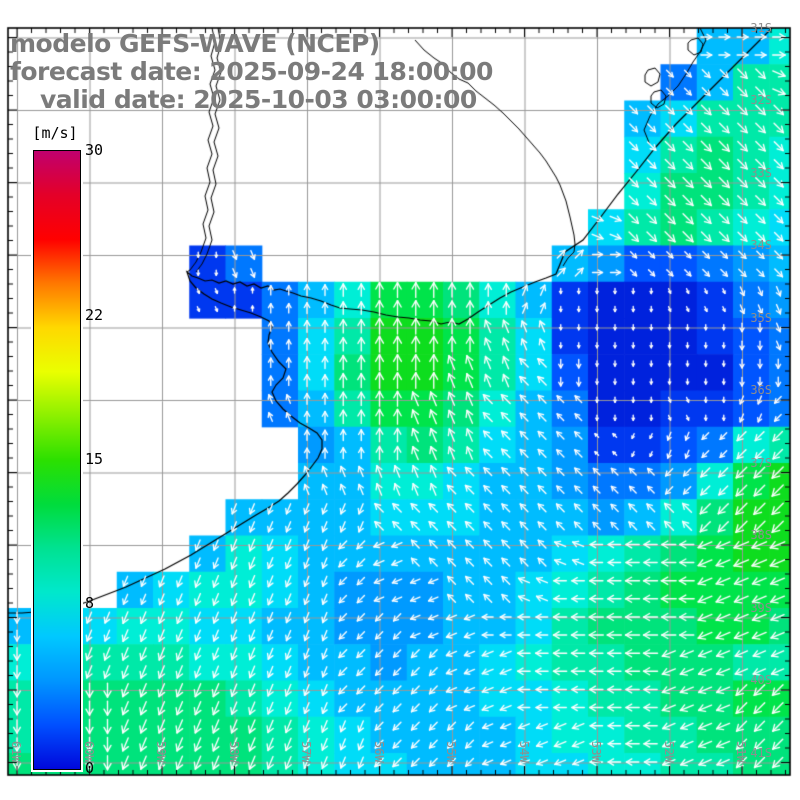 This screenshot has height=800, width=800. Describe the element at coordinates (94, 459) in the screenshot. I see `colorbar-tick-15: 15` at that location.